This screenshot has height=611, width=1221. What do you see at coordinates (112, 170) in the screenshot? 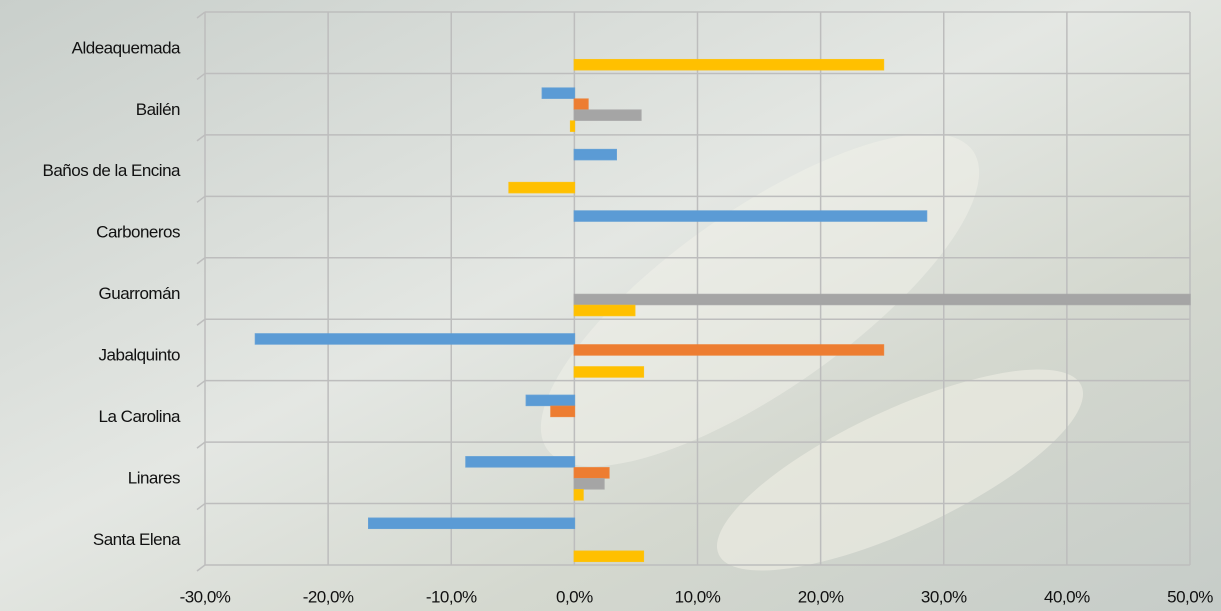
I see `y-tick-label: Baños de la Encina` at bounding box center [112, 170].